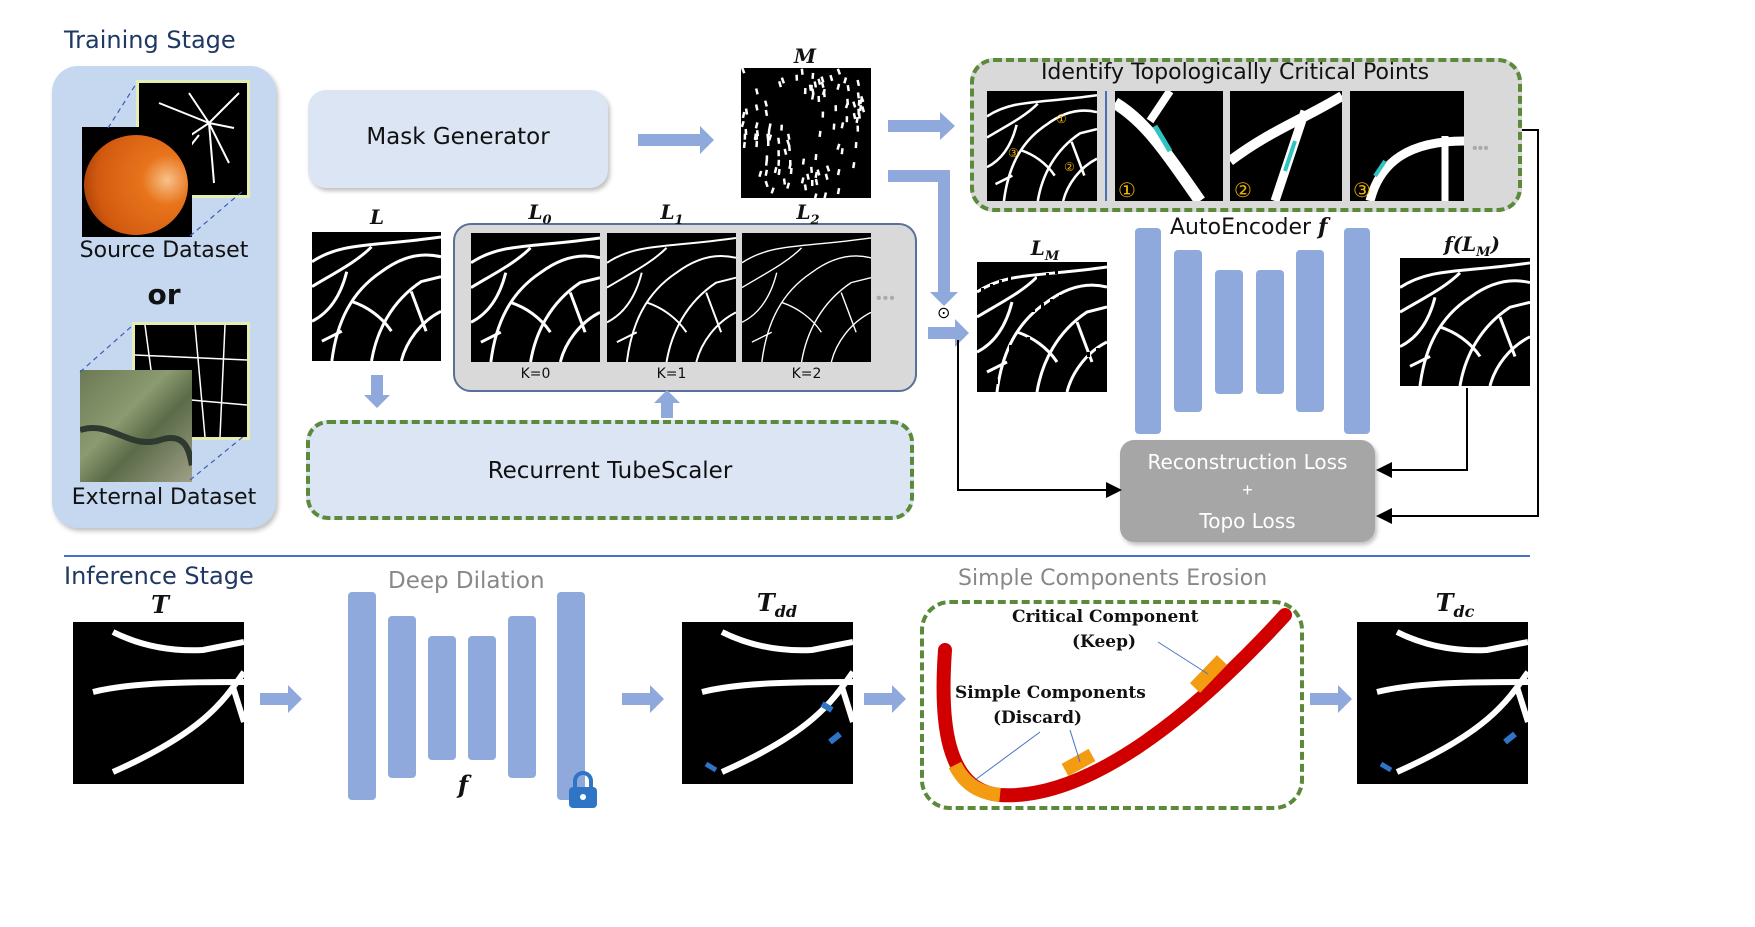 The width and height of the screenshot is (1755, 927). Describe the element at coordinates (1105, 617) in the screenshot. I see `critical-component-label: Critical Component` at that location.